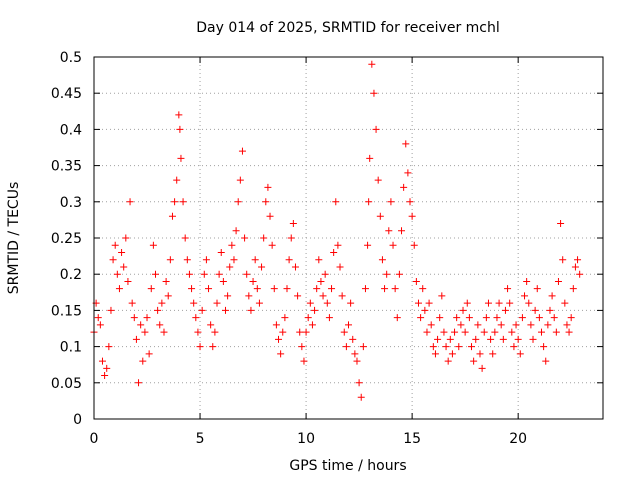 This screenshot has width=640, height=480. Describe the element at coordinates (412, 439) in the screenshot. I see `x-tick-label: 15` at that location.